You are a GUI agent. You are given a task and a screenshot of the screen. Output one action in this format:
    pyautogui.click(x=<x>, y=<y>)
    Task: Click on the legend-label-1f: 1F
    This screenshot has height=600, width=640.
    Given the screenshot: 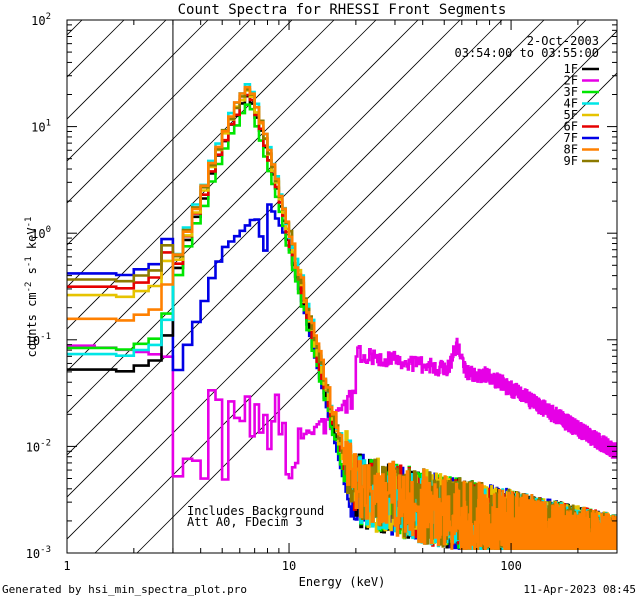 What is the action you would take?
    pyautogui.click(x=571, y=69)
    